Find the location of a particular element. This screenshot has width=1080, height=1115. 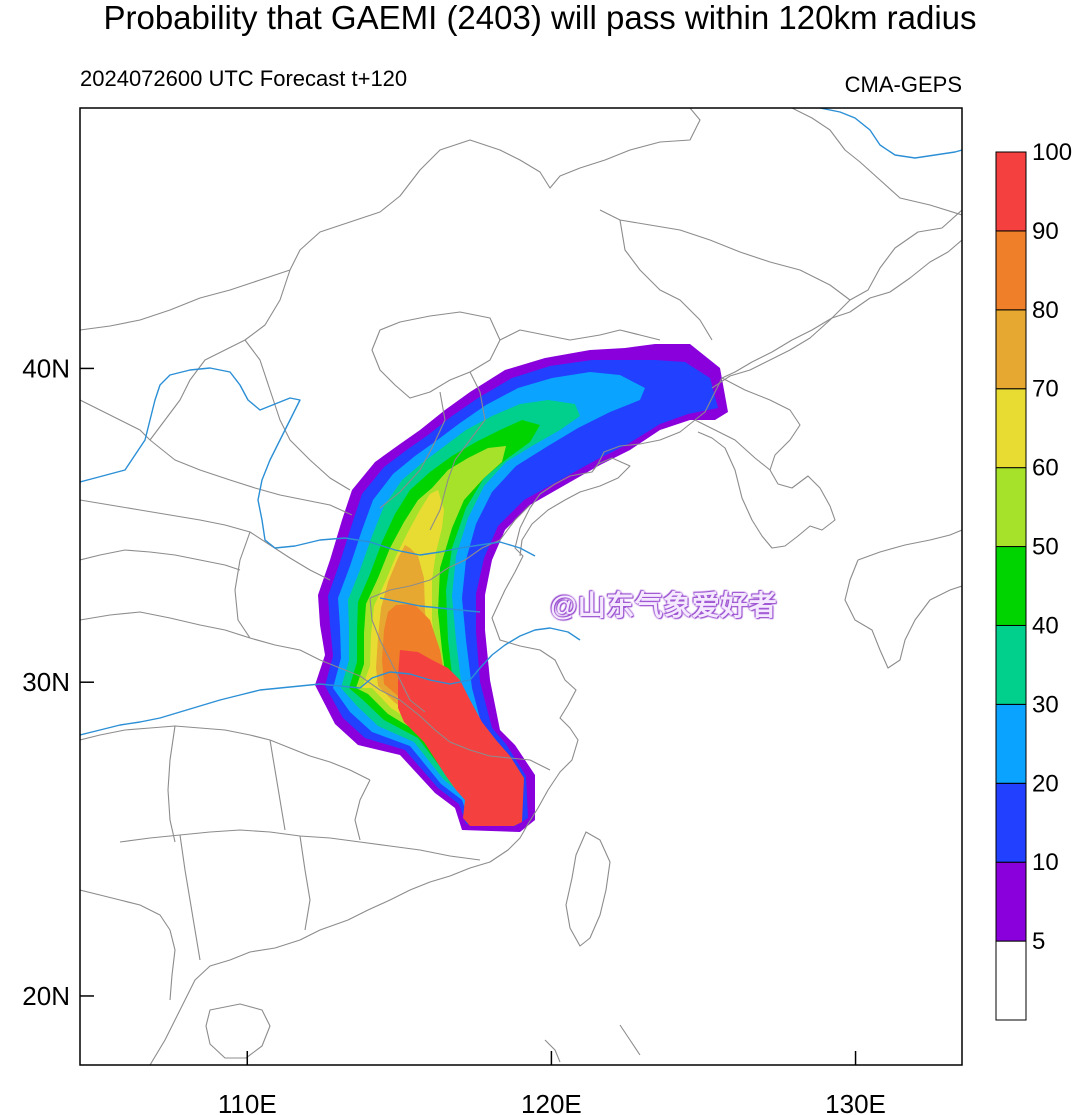

coastline-japan-kyushu is located at coordinates (903, 599).